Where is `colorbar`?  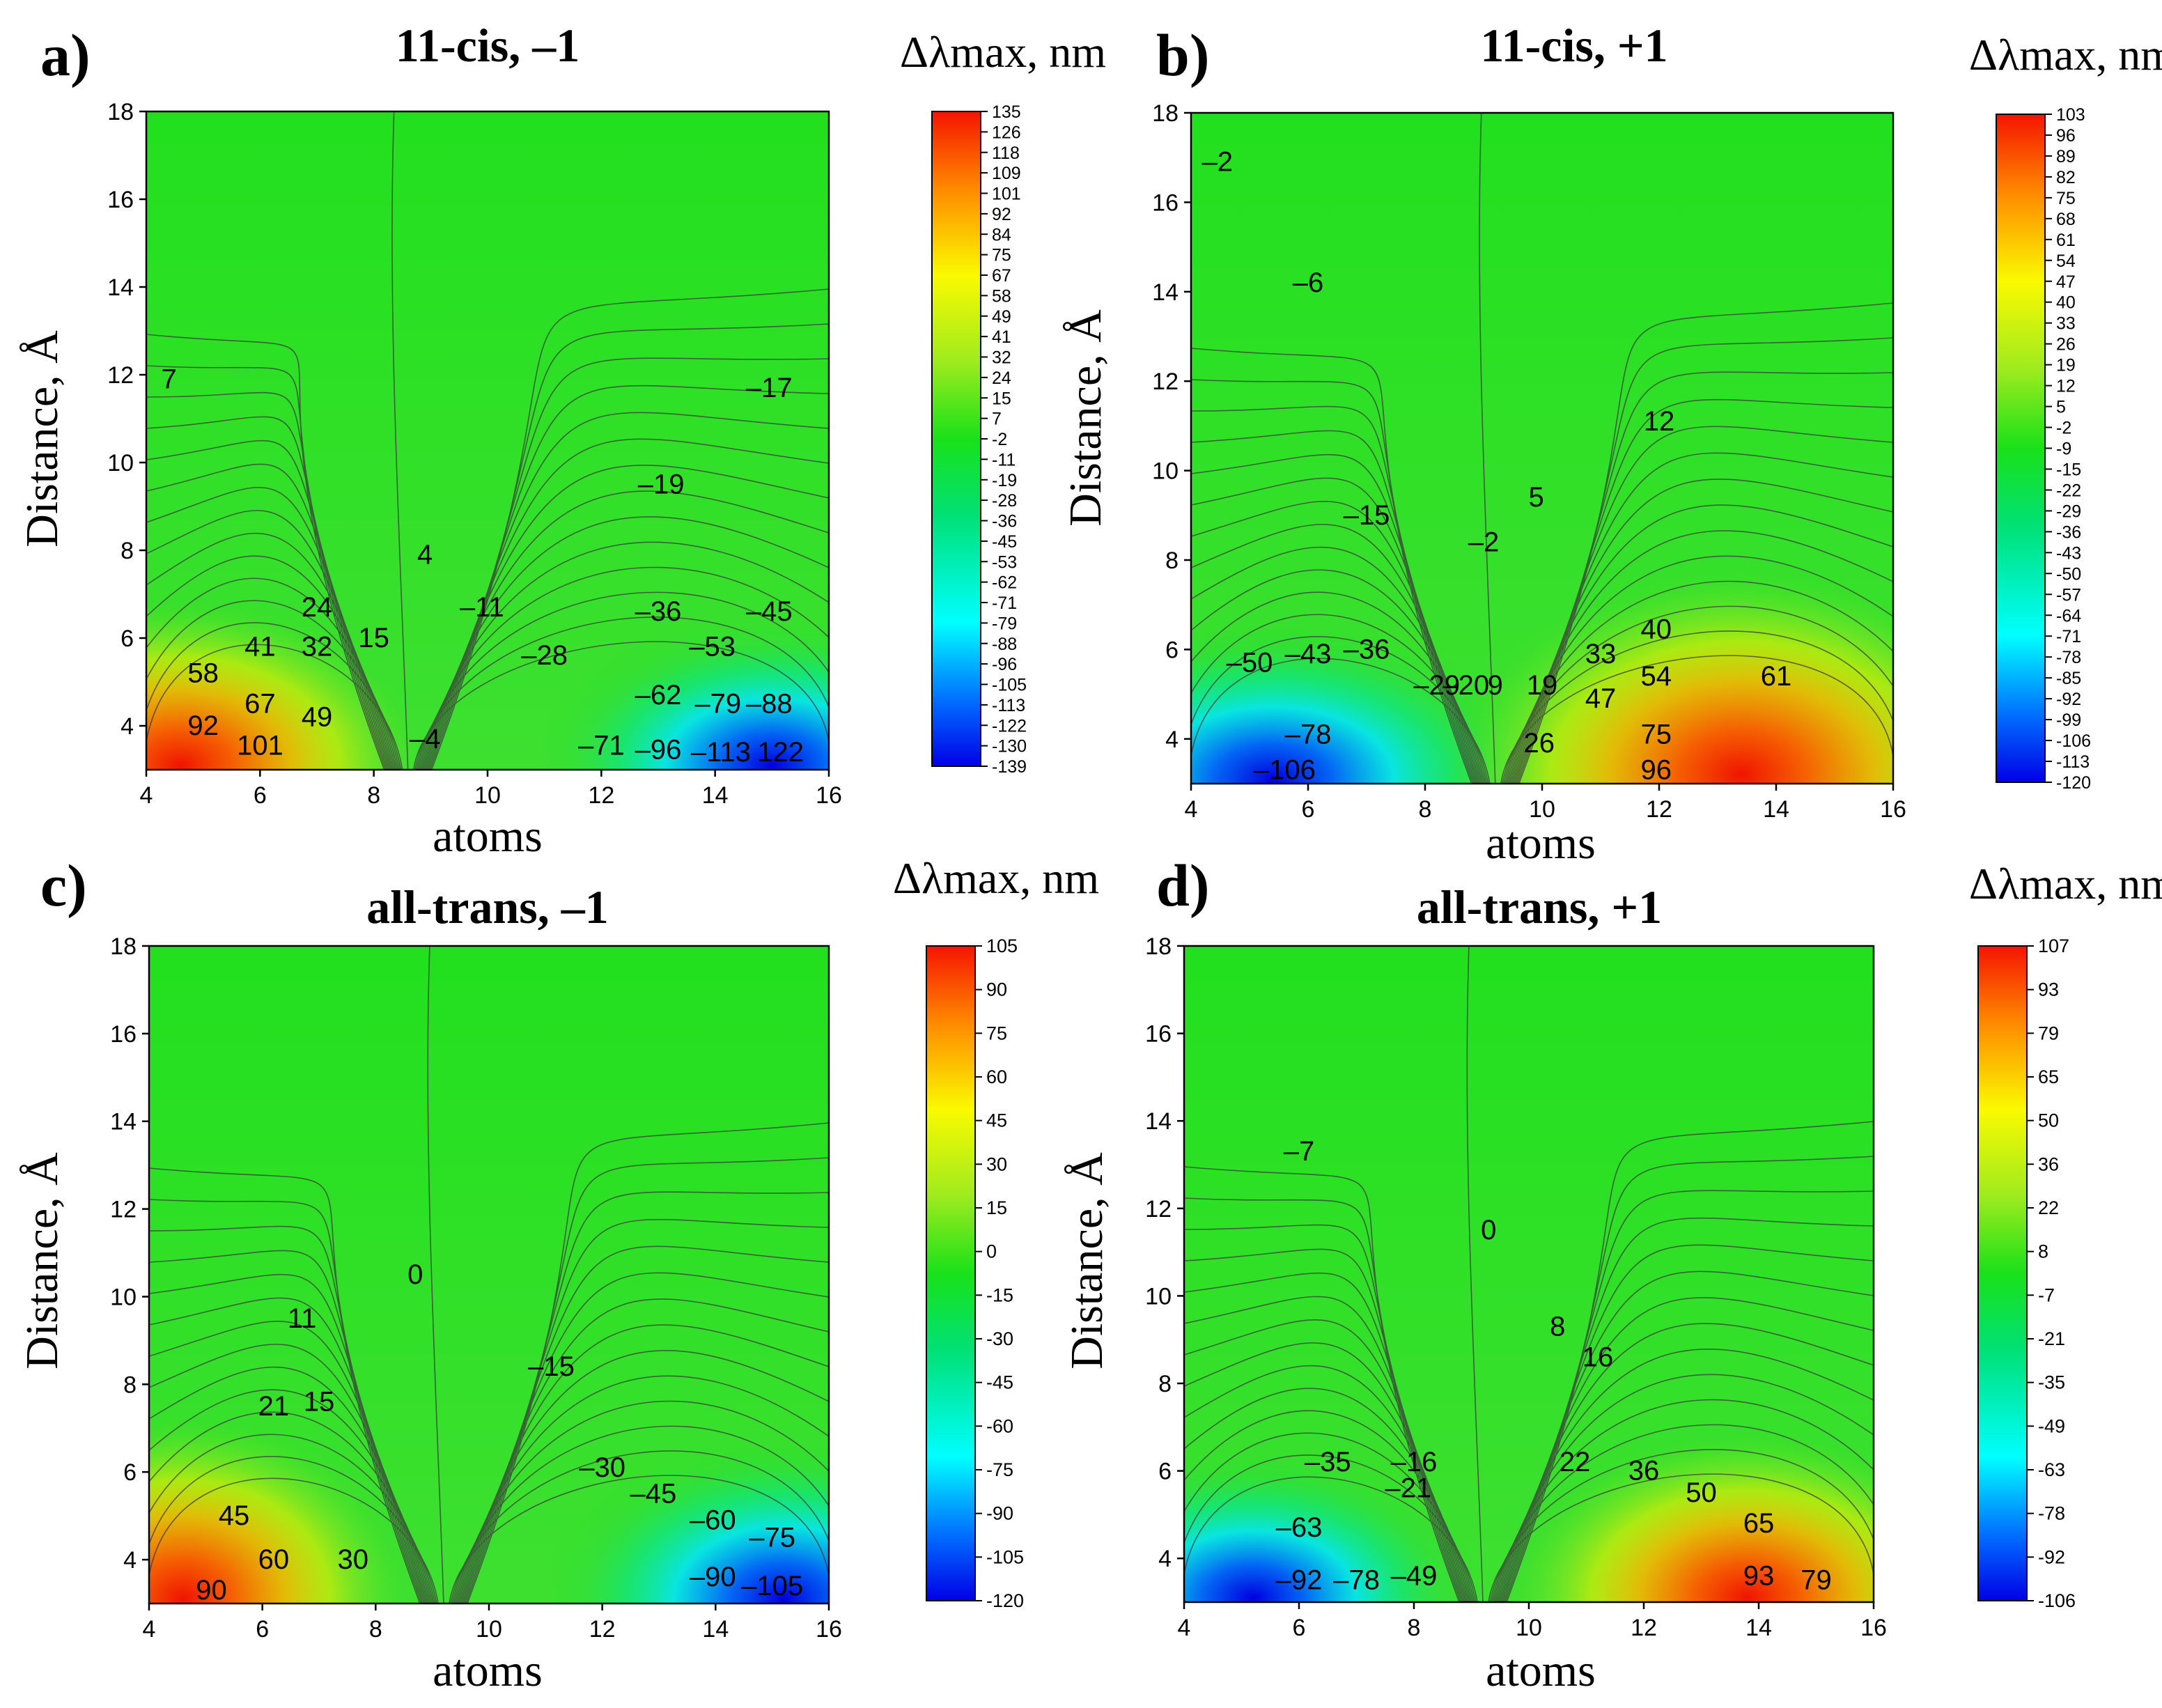 colorbar is located at coordinates (951, 1273).